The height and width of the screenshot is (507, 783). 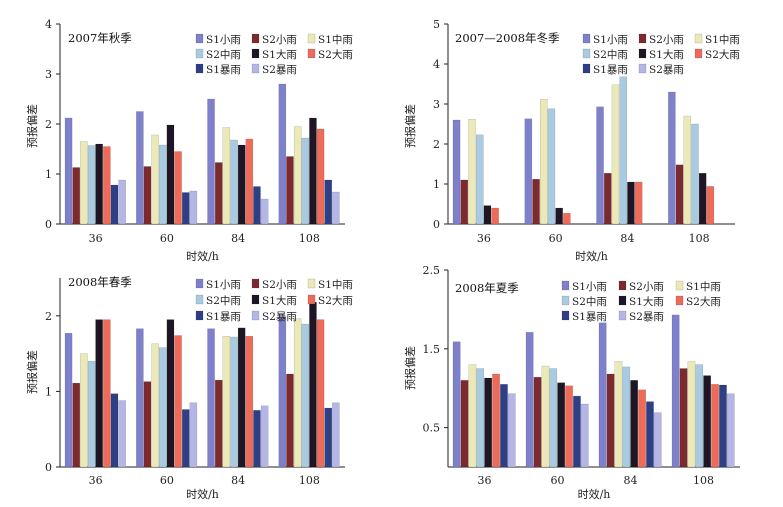 I want to click on legend-swatch-S1小雨, so click(x=586, y=38).